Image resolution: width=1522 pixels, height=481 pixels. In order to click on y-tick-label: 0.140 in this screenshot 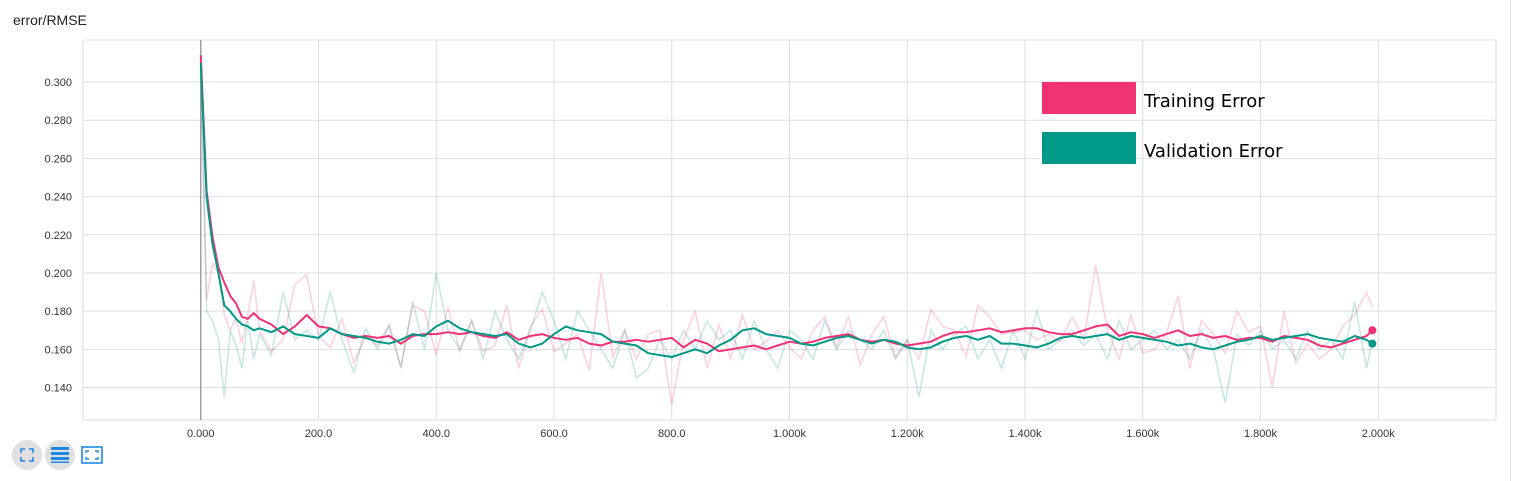, I will do `click(58, 389)`.